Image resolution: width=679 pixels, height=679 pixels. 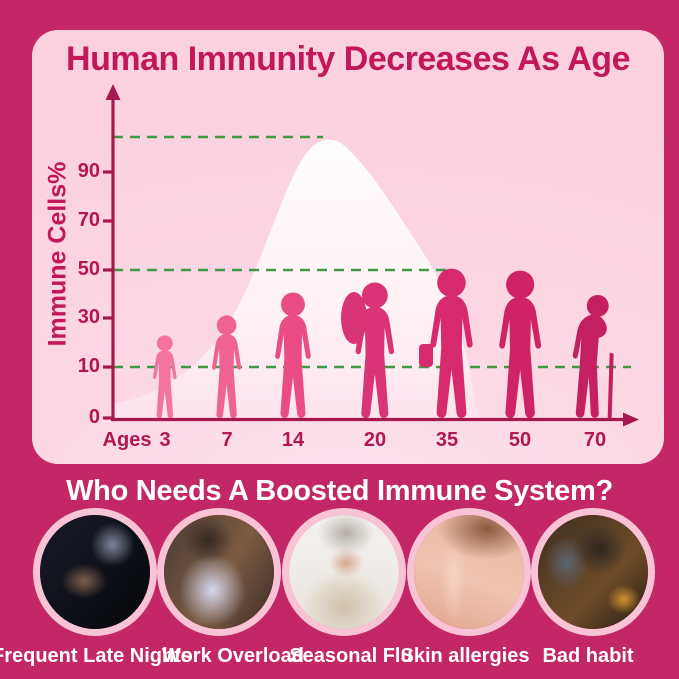 I want to click on x-tick-label-7: 7, so click(x=227, y=440).